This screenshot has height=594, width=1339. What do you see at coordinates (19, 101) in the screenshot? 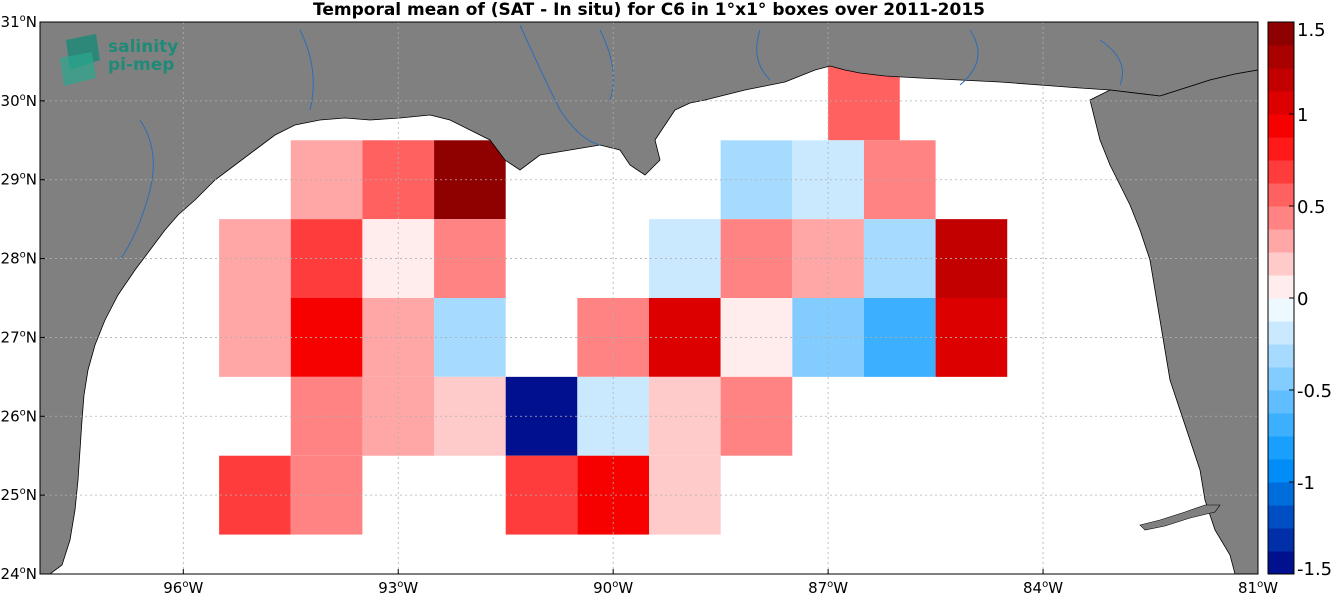
I see `y-tick-label: 30oN` at bounding box center [19, 101].